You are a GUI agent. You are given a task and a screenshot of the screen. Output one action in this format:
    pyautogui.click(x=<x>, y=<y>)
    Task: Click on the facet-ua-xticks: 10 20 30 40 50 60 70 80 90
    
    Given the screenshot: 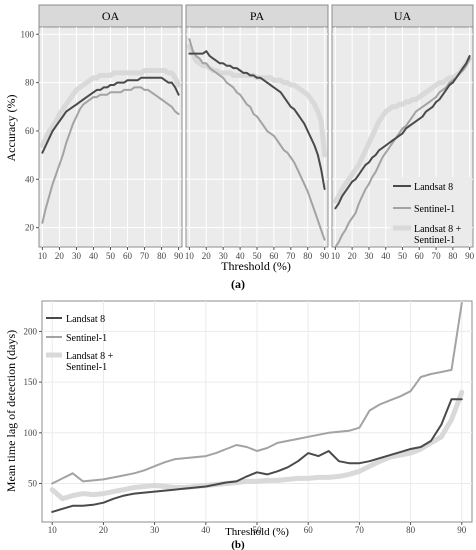 What is the action you would take?
    pyautogui.click(x=403, y=254)
    